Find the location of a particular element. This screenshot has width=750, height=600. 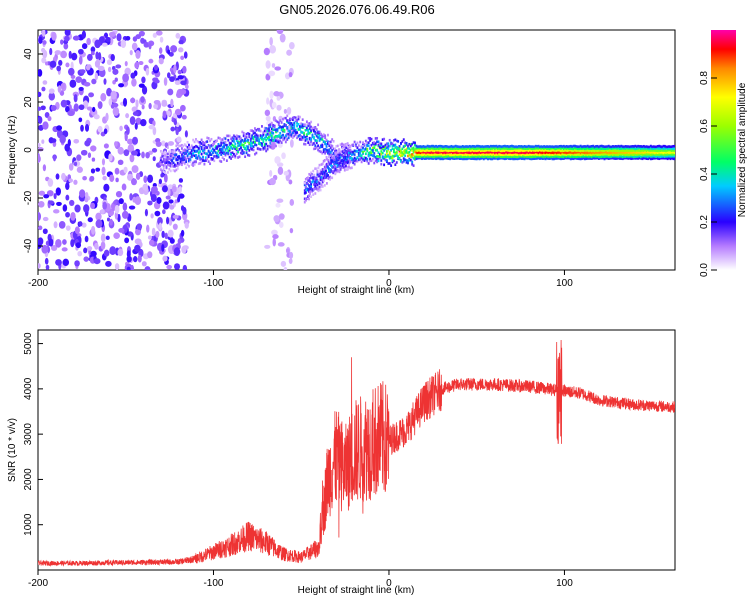

colorbar-gradient is located at coordinates (723, 150).